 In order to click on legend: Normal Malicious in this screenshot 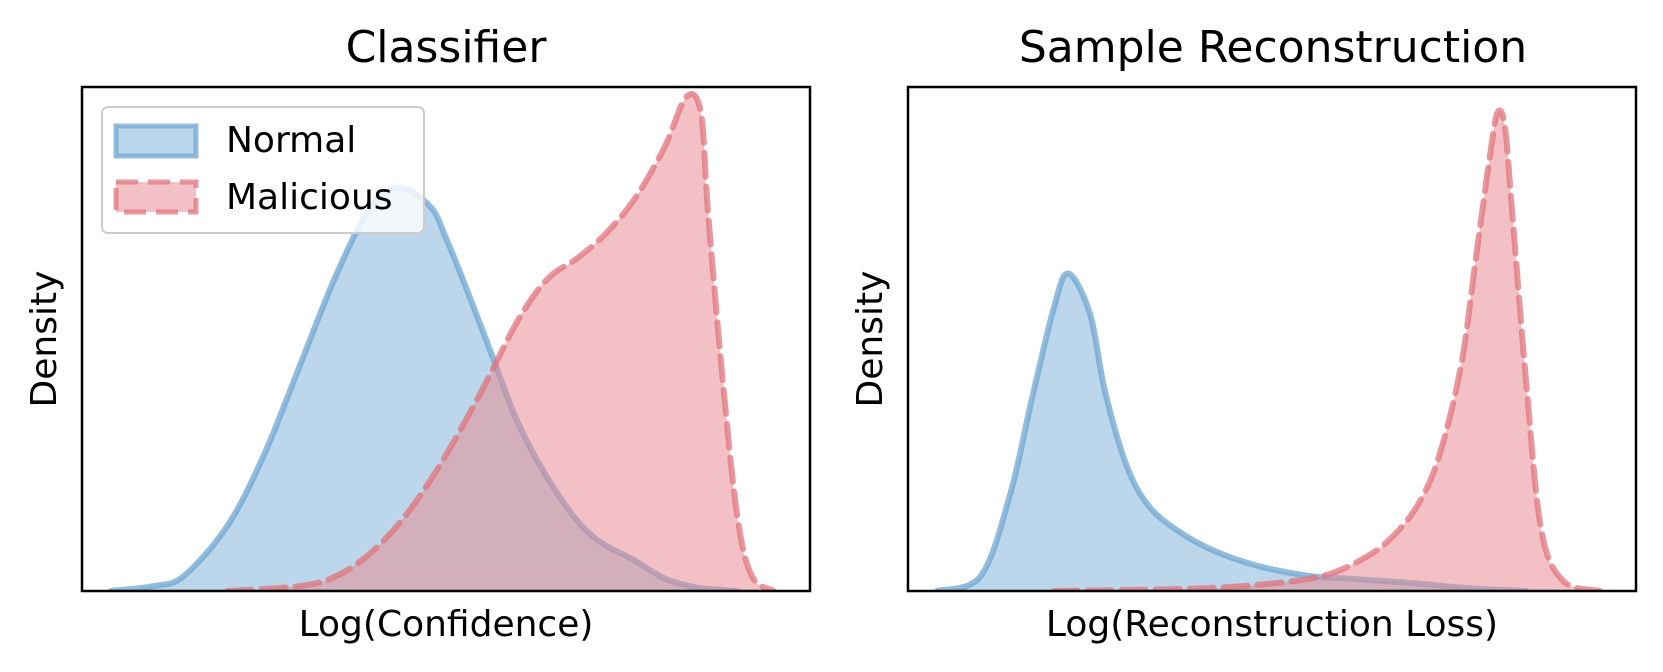, I will do `click(263, 170)`.